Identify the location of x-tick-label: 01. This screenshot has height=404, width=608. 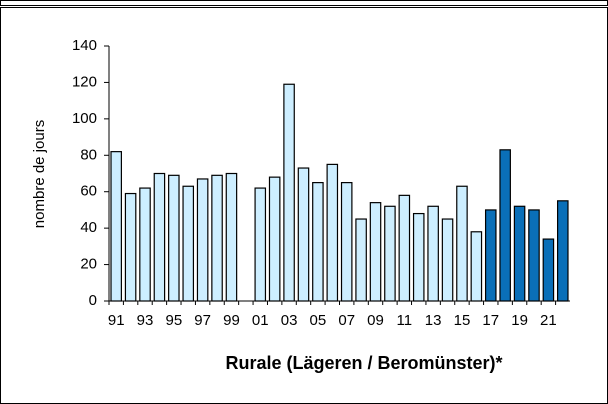
(260, 320).